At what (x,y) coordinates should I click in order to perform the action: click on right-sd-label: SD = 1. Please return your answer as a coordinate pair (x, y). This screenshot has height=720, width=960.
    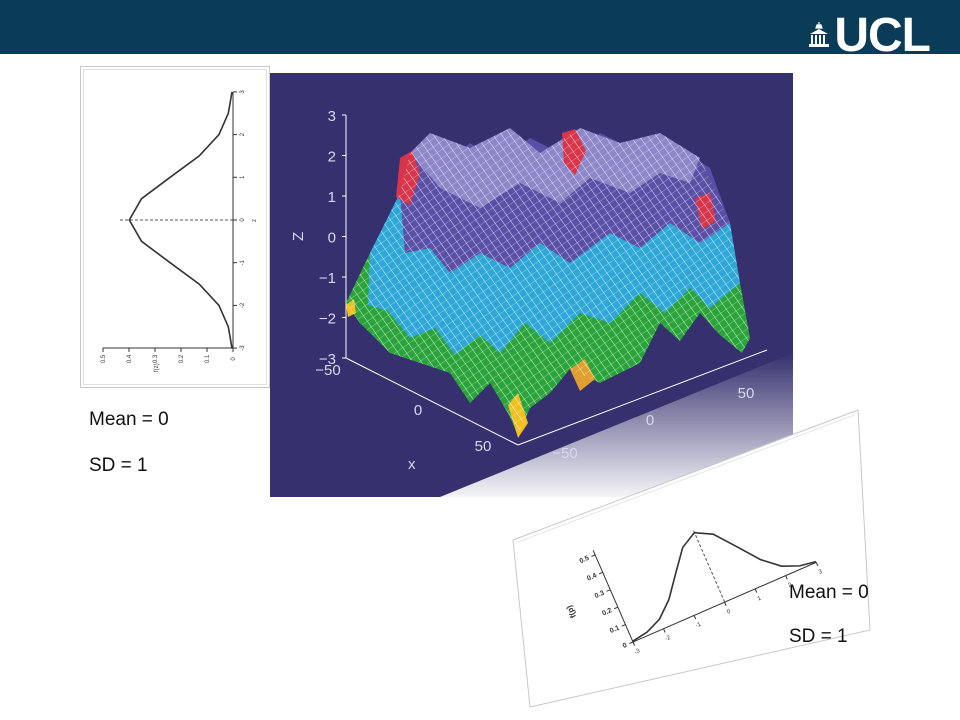
    Looking at the image, I should click on (818, 636).